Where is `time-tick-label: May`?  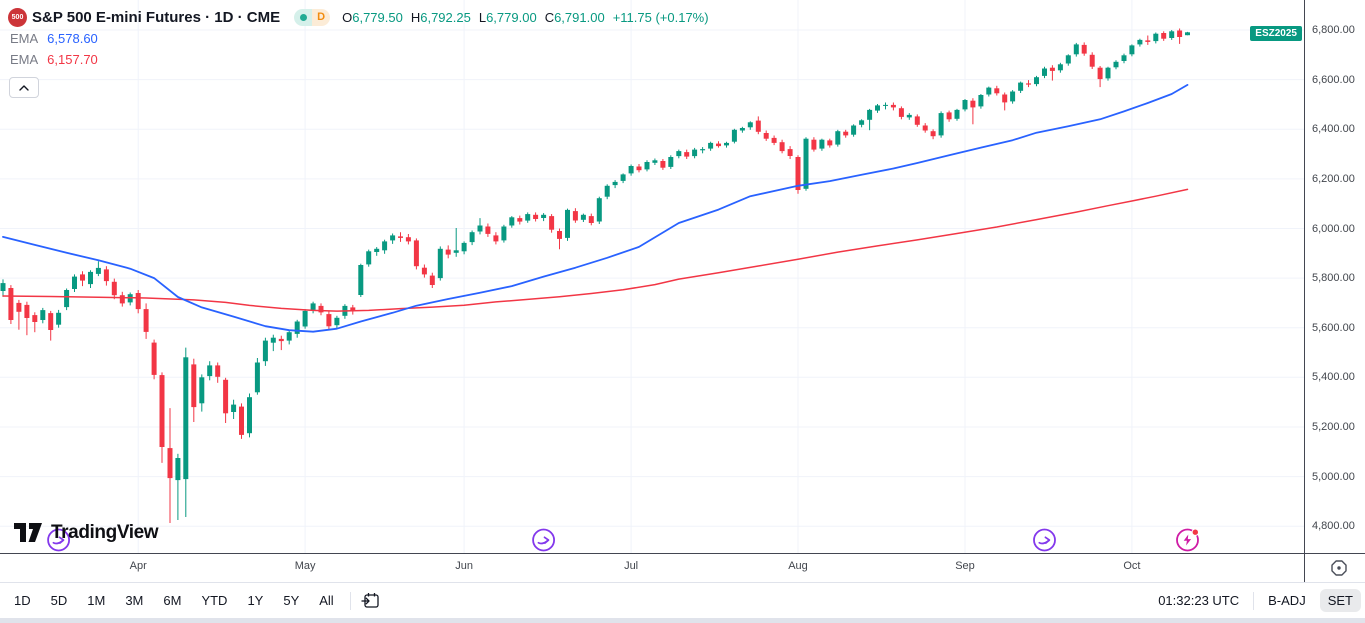
time-tick-label: May is located at coordinates (305, 566).